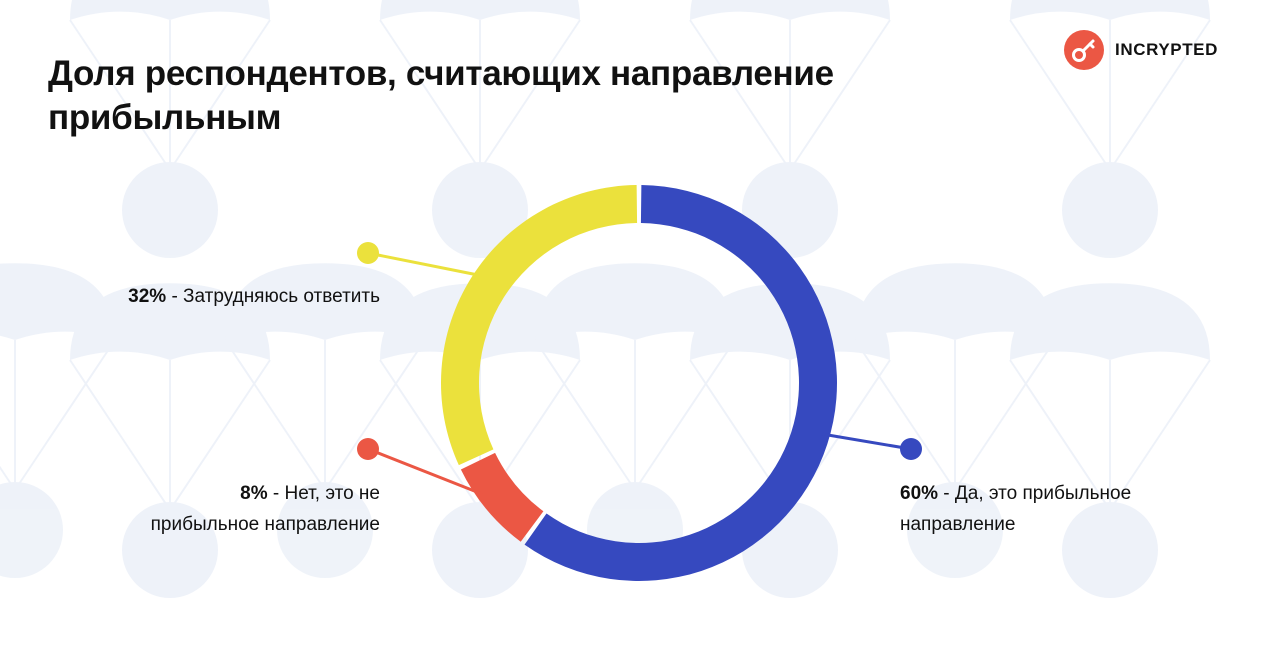 This screenshot has height=654, width=1280. What do you see at coordinates (368, 253) in the screenshot?
I see `leader-unsure-dot` at bounding box center [368, 253].